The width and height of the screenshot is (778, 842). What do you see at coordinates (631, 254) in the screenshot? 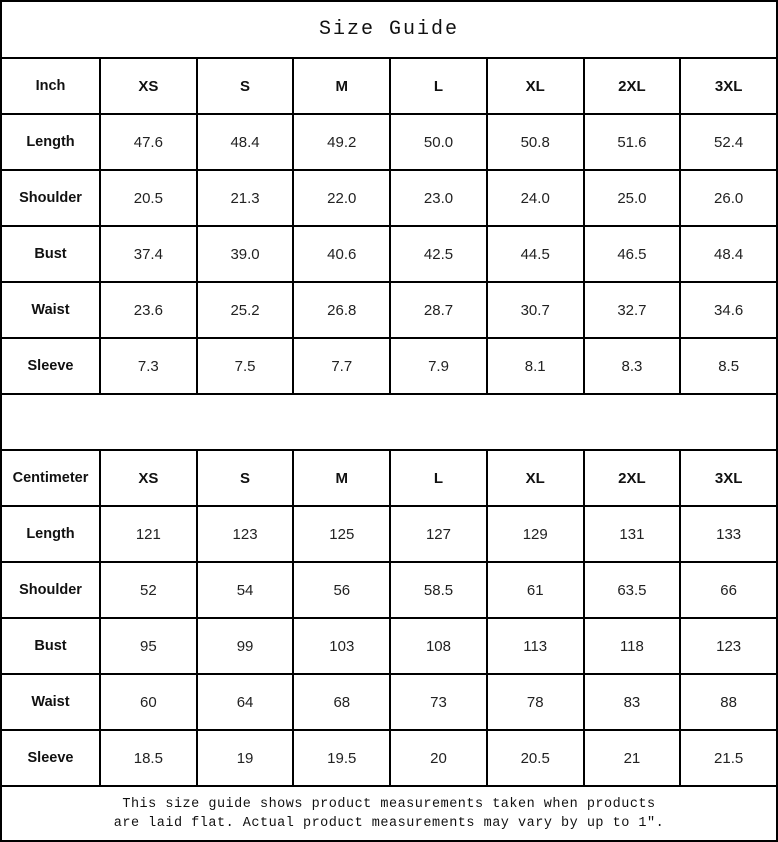
I see `measurement-cell: 46.5` at bounding box center [631, 254].